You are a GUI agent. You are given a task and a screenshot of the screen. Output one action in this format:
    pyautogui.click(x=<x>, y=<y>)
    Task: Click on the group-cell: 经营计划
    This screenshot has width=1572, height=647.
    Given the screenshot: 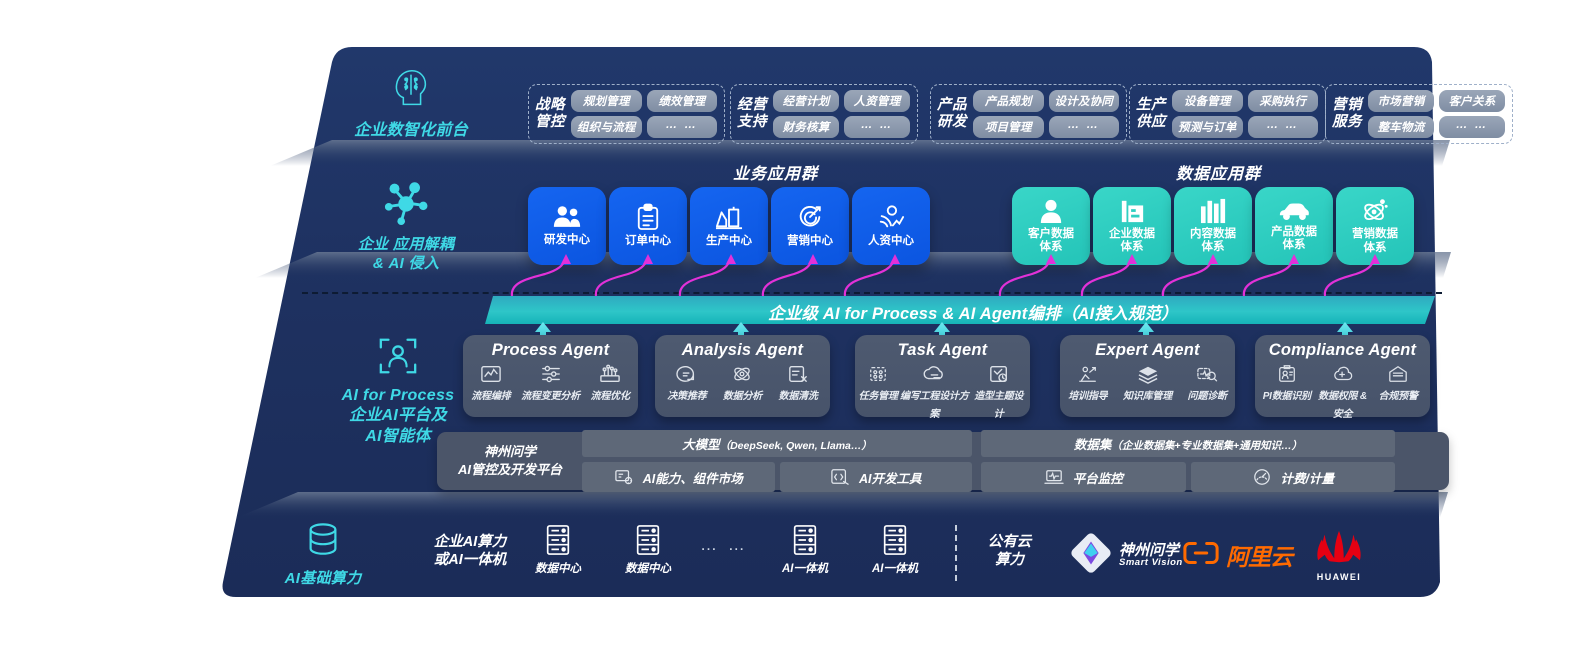 What is the action you would take?
    pyautogui.click(x=806, y=101)
    